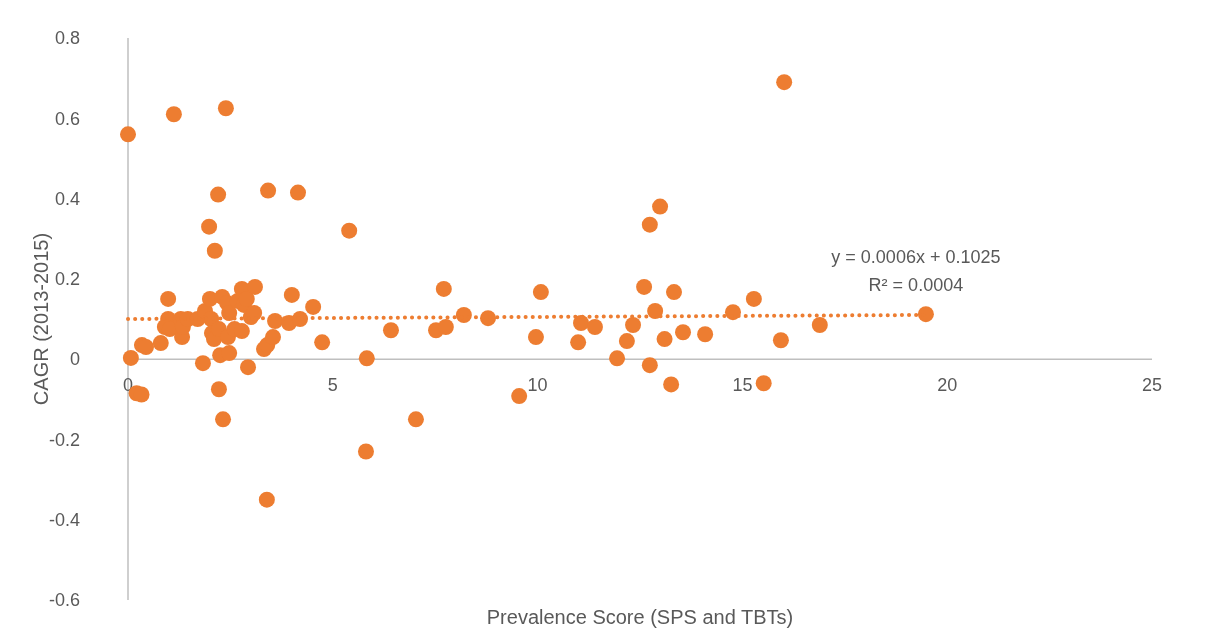  Describe the element at coordinates (128, 385) in the screenshot. I see `x-tick-label: 0` at that location.